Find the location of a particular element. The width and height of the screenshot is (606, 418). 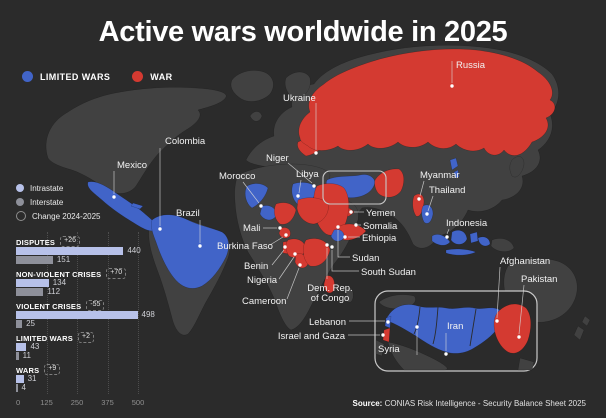

map-label: Iran is located at coordinates (455, 326).